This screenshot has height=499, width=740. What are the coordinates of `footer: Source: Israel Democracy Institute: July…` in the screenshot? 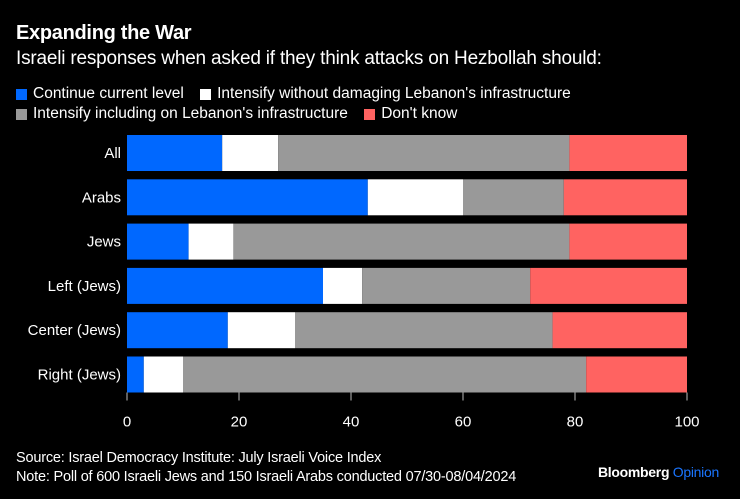 It's located at (266, 468).